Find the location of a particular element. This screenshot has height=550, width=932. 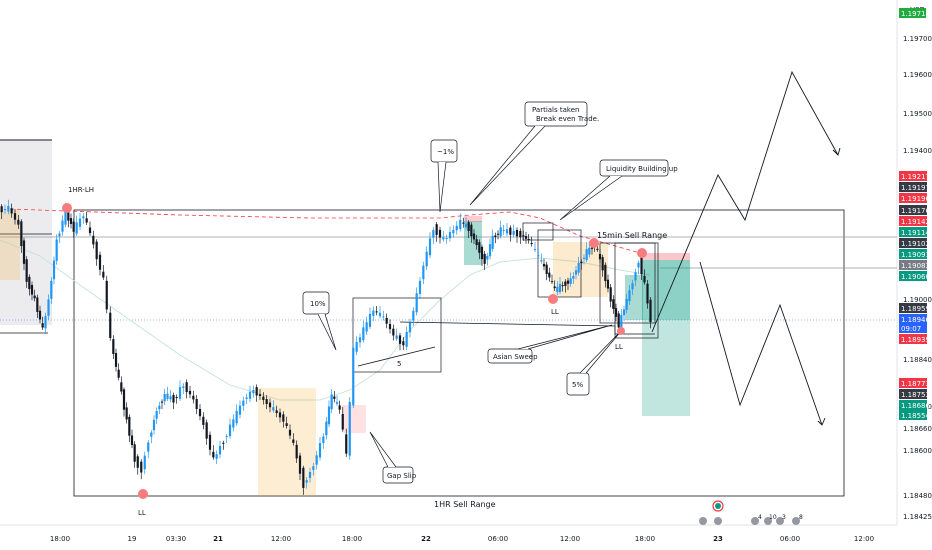

time-tick-label: 23 is located at coordinates (718, 539).